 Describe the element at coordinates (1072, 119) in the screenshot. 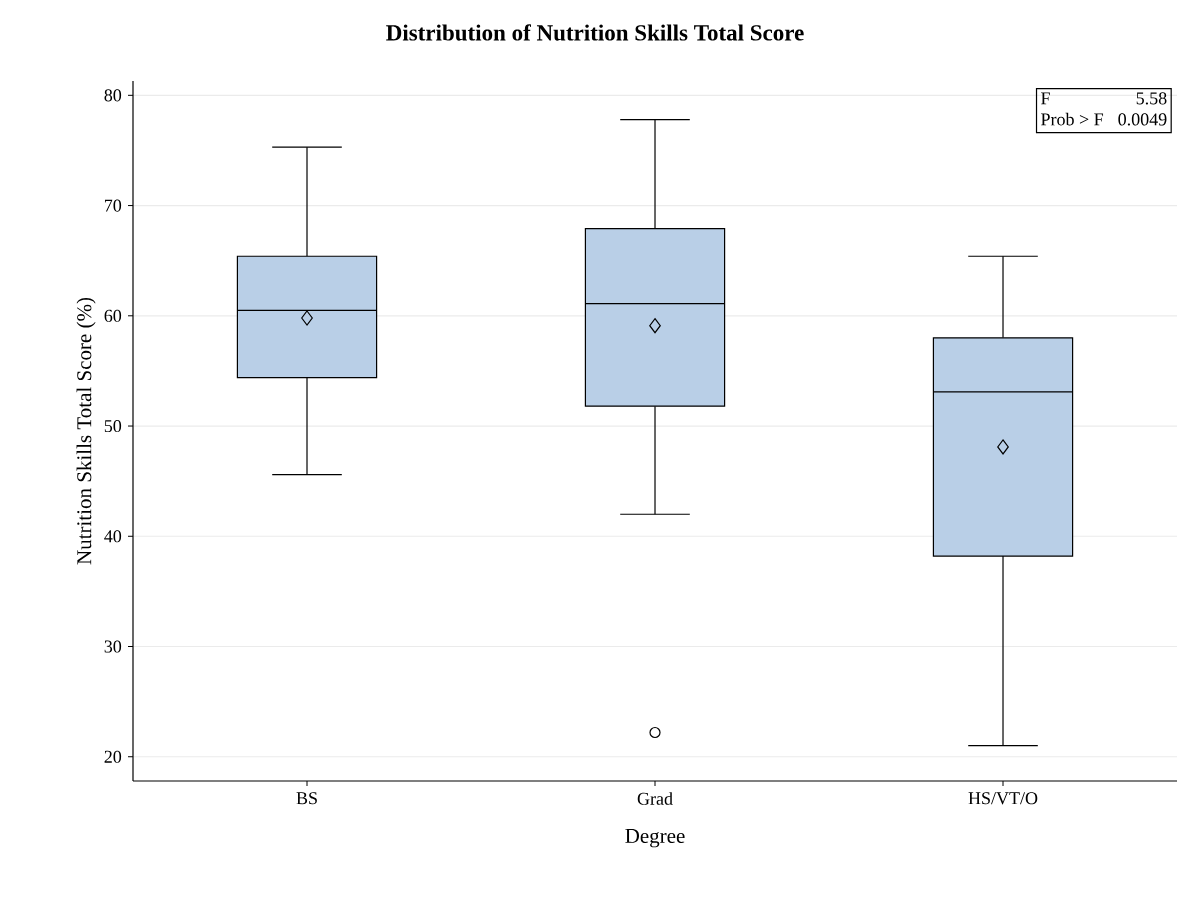

I see `annotation: Prob > F` at that location.